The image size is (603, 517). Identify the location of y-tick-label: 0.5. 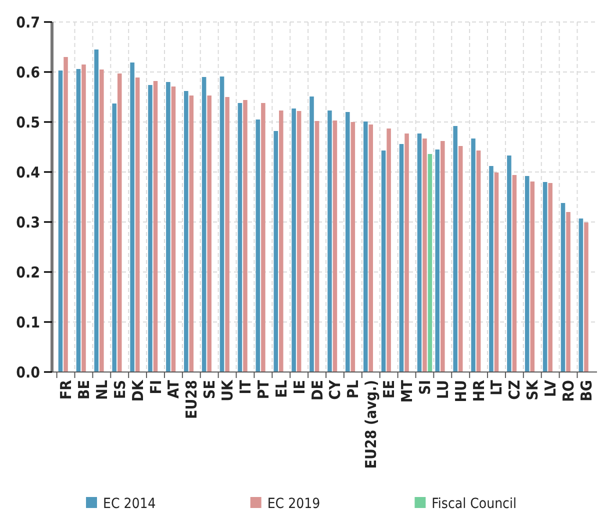
(28, 122).